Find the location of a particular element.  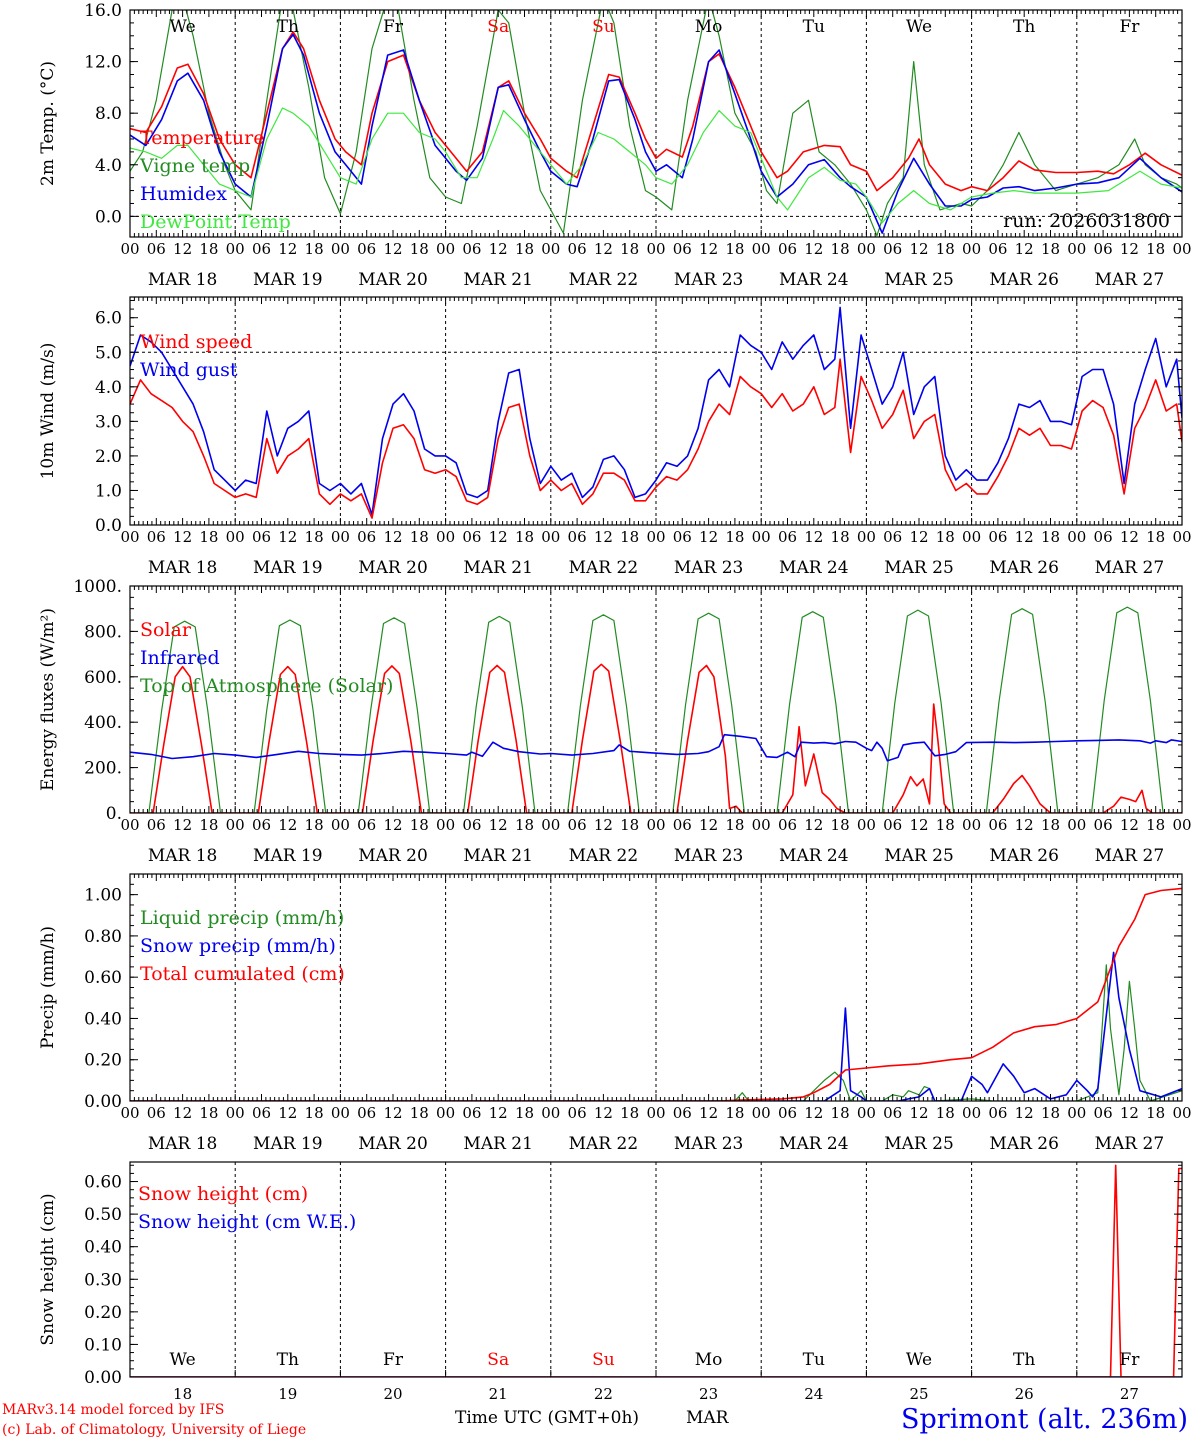

x-axis-month: MAR is located at coordinates (708, 1418).